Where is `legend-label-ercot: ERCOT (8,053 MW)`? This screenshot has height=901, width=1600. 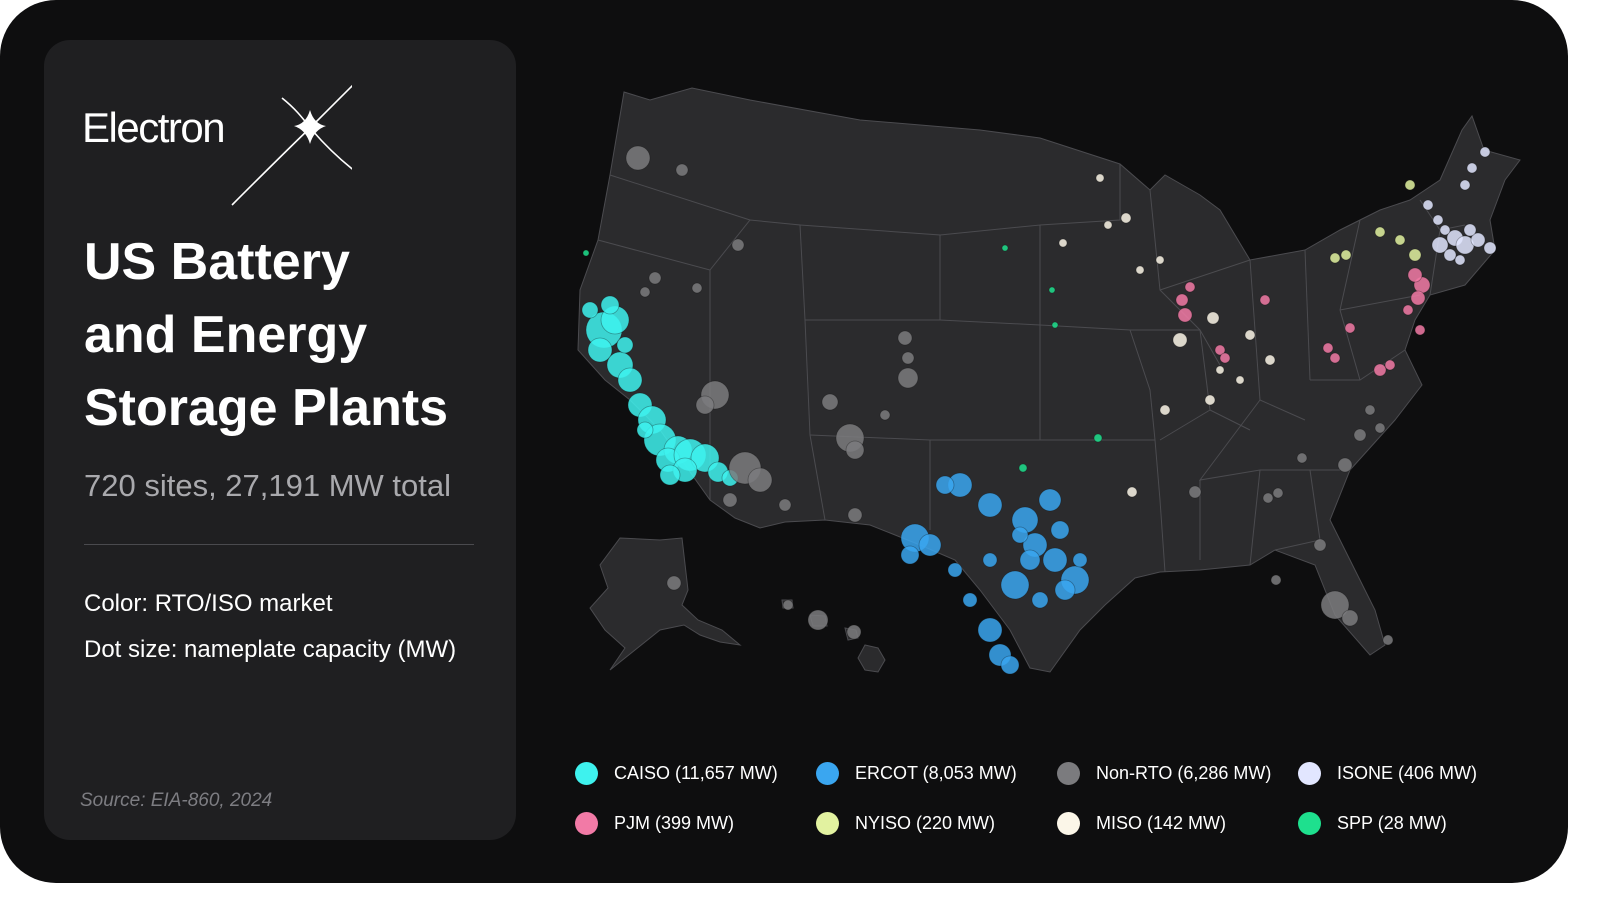 legend-label-ercot: ERCOT (8,053 MW) is located at coordinates (936, 772).